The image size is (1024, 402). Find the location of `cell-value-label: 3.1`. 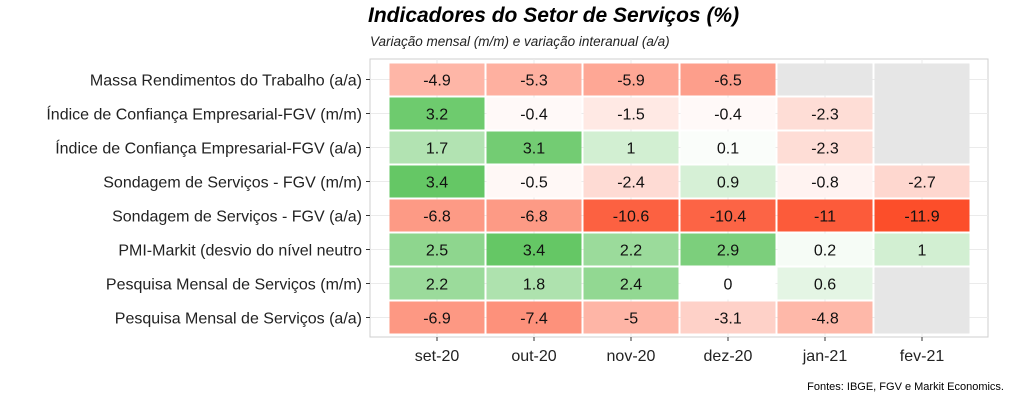

cell-value-label: 3.1 is located at coordinates (534, 149).